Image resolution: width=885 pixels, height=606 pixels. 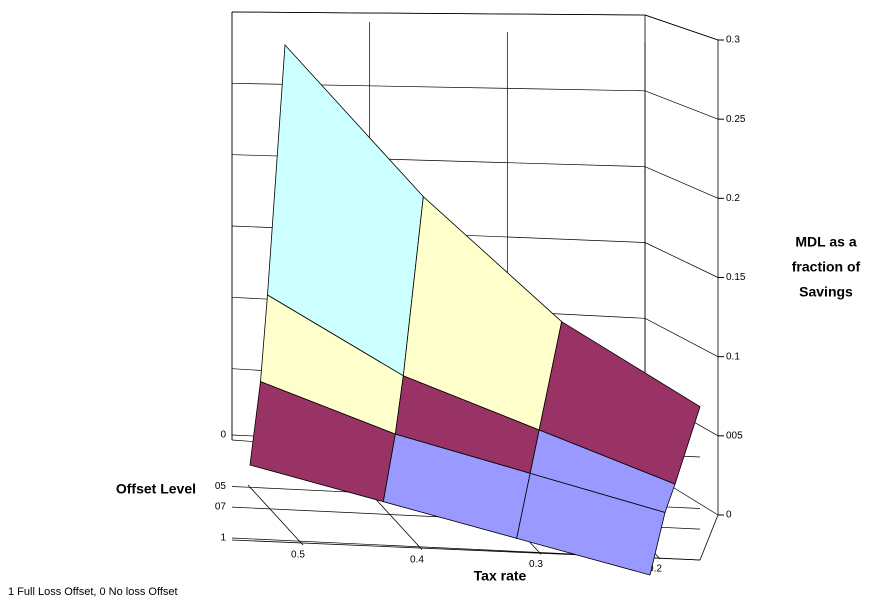 What do you see at coordinates (655, 569) in the screenshot?
I see `x-tick-label: 0.2` at bounding box center [655, 569].